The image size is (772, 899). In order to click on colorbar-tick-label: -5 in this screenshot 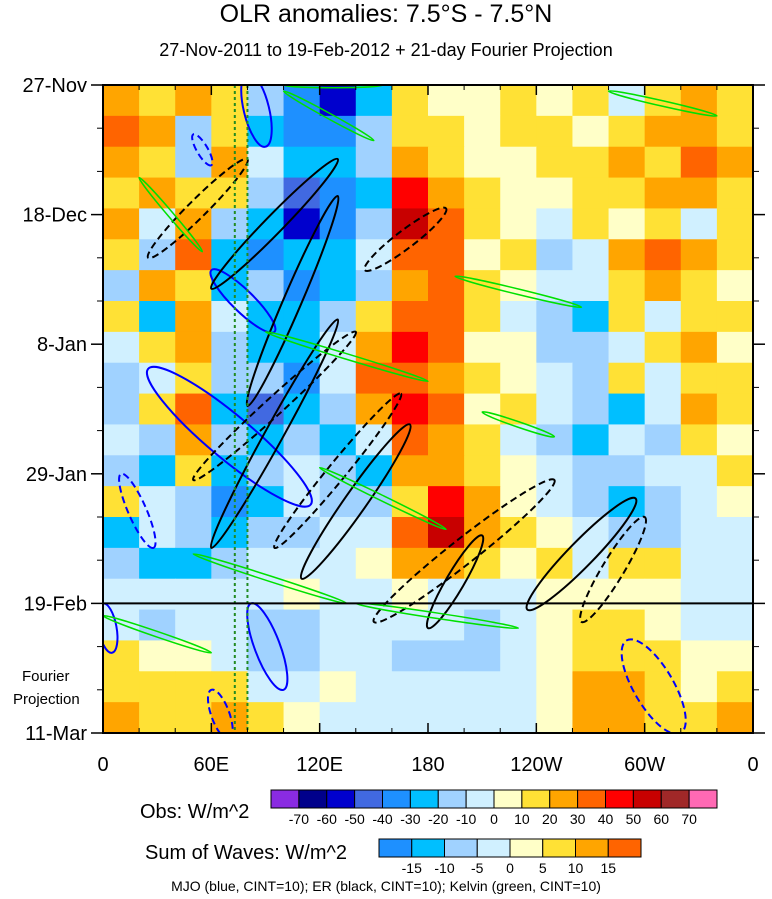, I will do `click(477, 868)`.